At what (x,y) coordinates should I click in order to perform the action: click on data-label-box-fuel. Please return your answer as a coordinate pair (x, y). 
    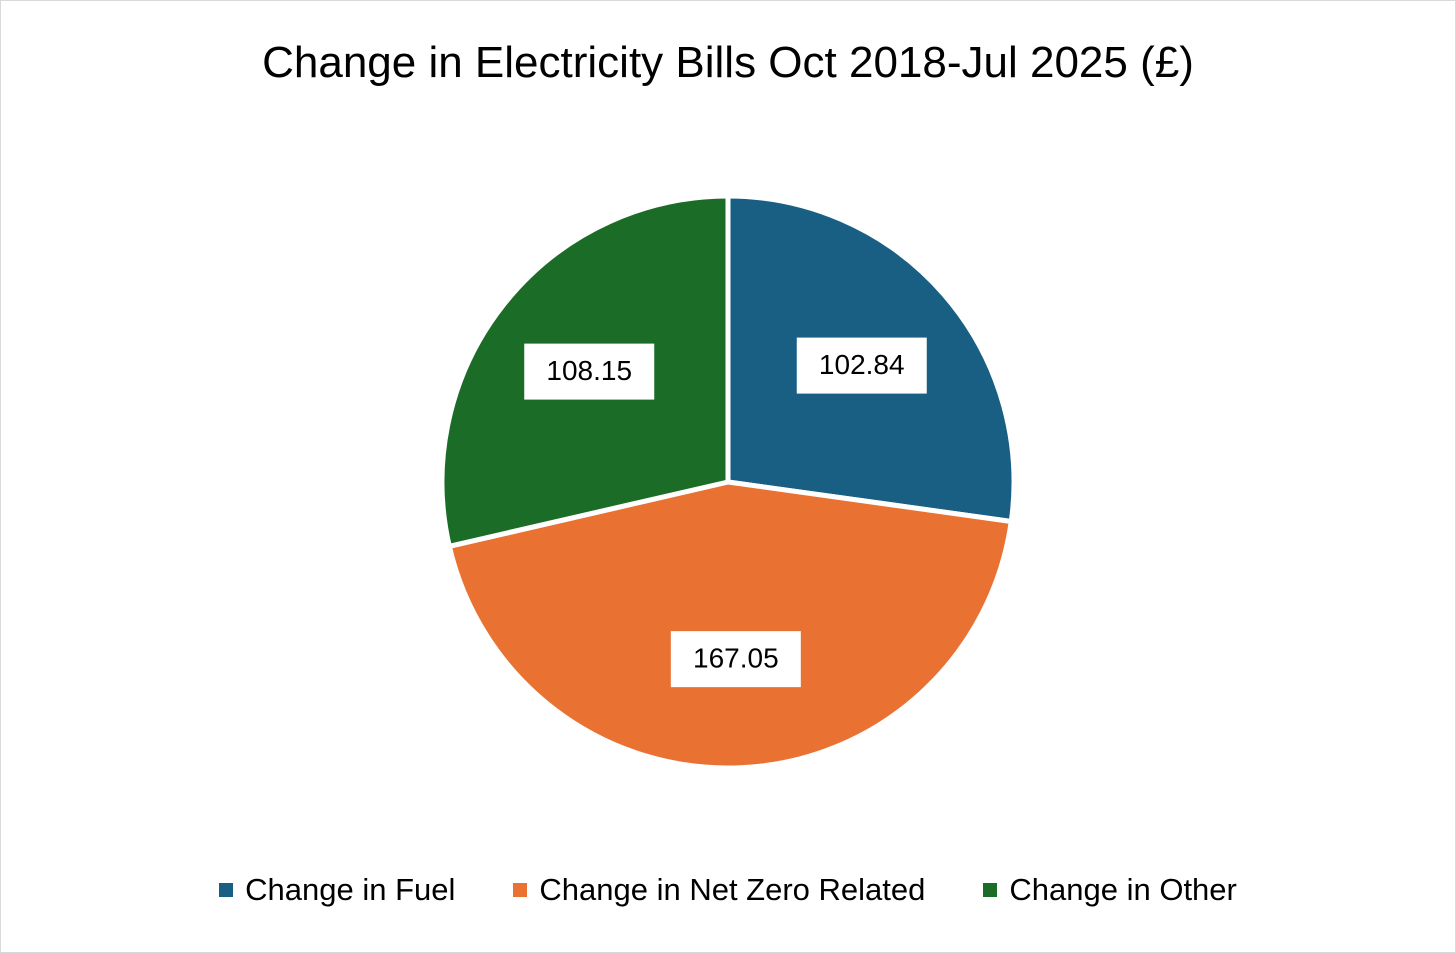
    Looking at the image, I should click on (861, 365).